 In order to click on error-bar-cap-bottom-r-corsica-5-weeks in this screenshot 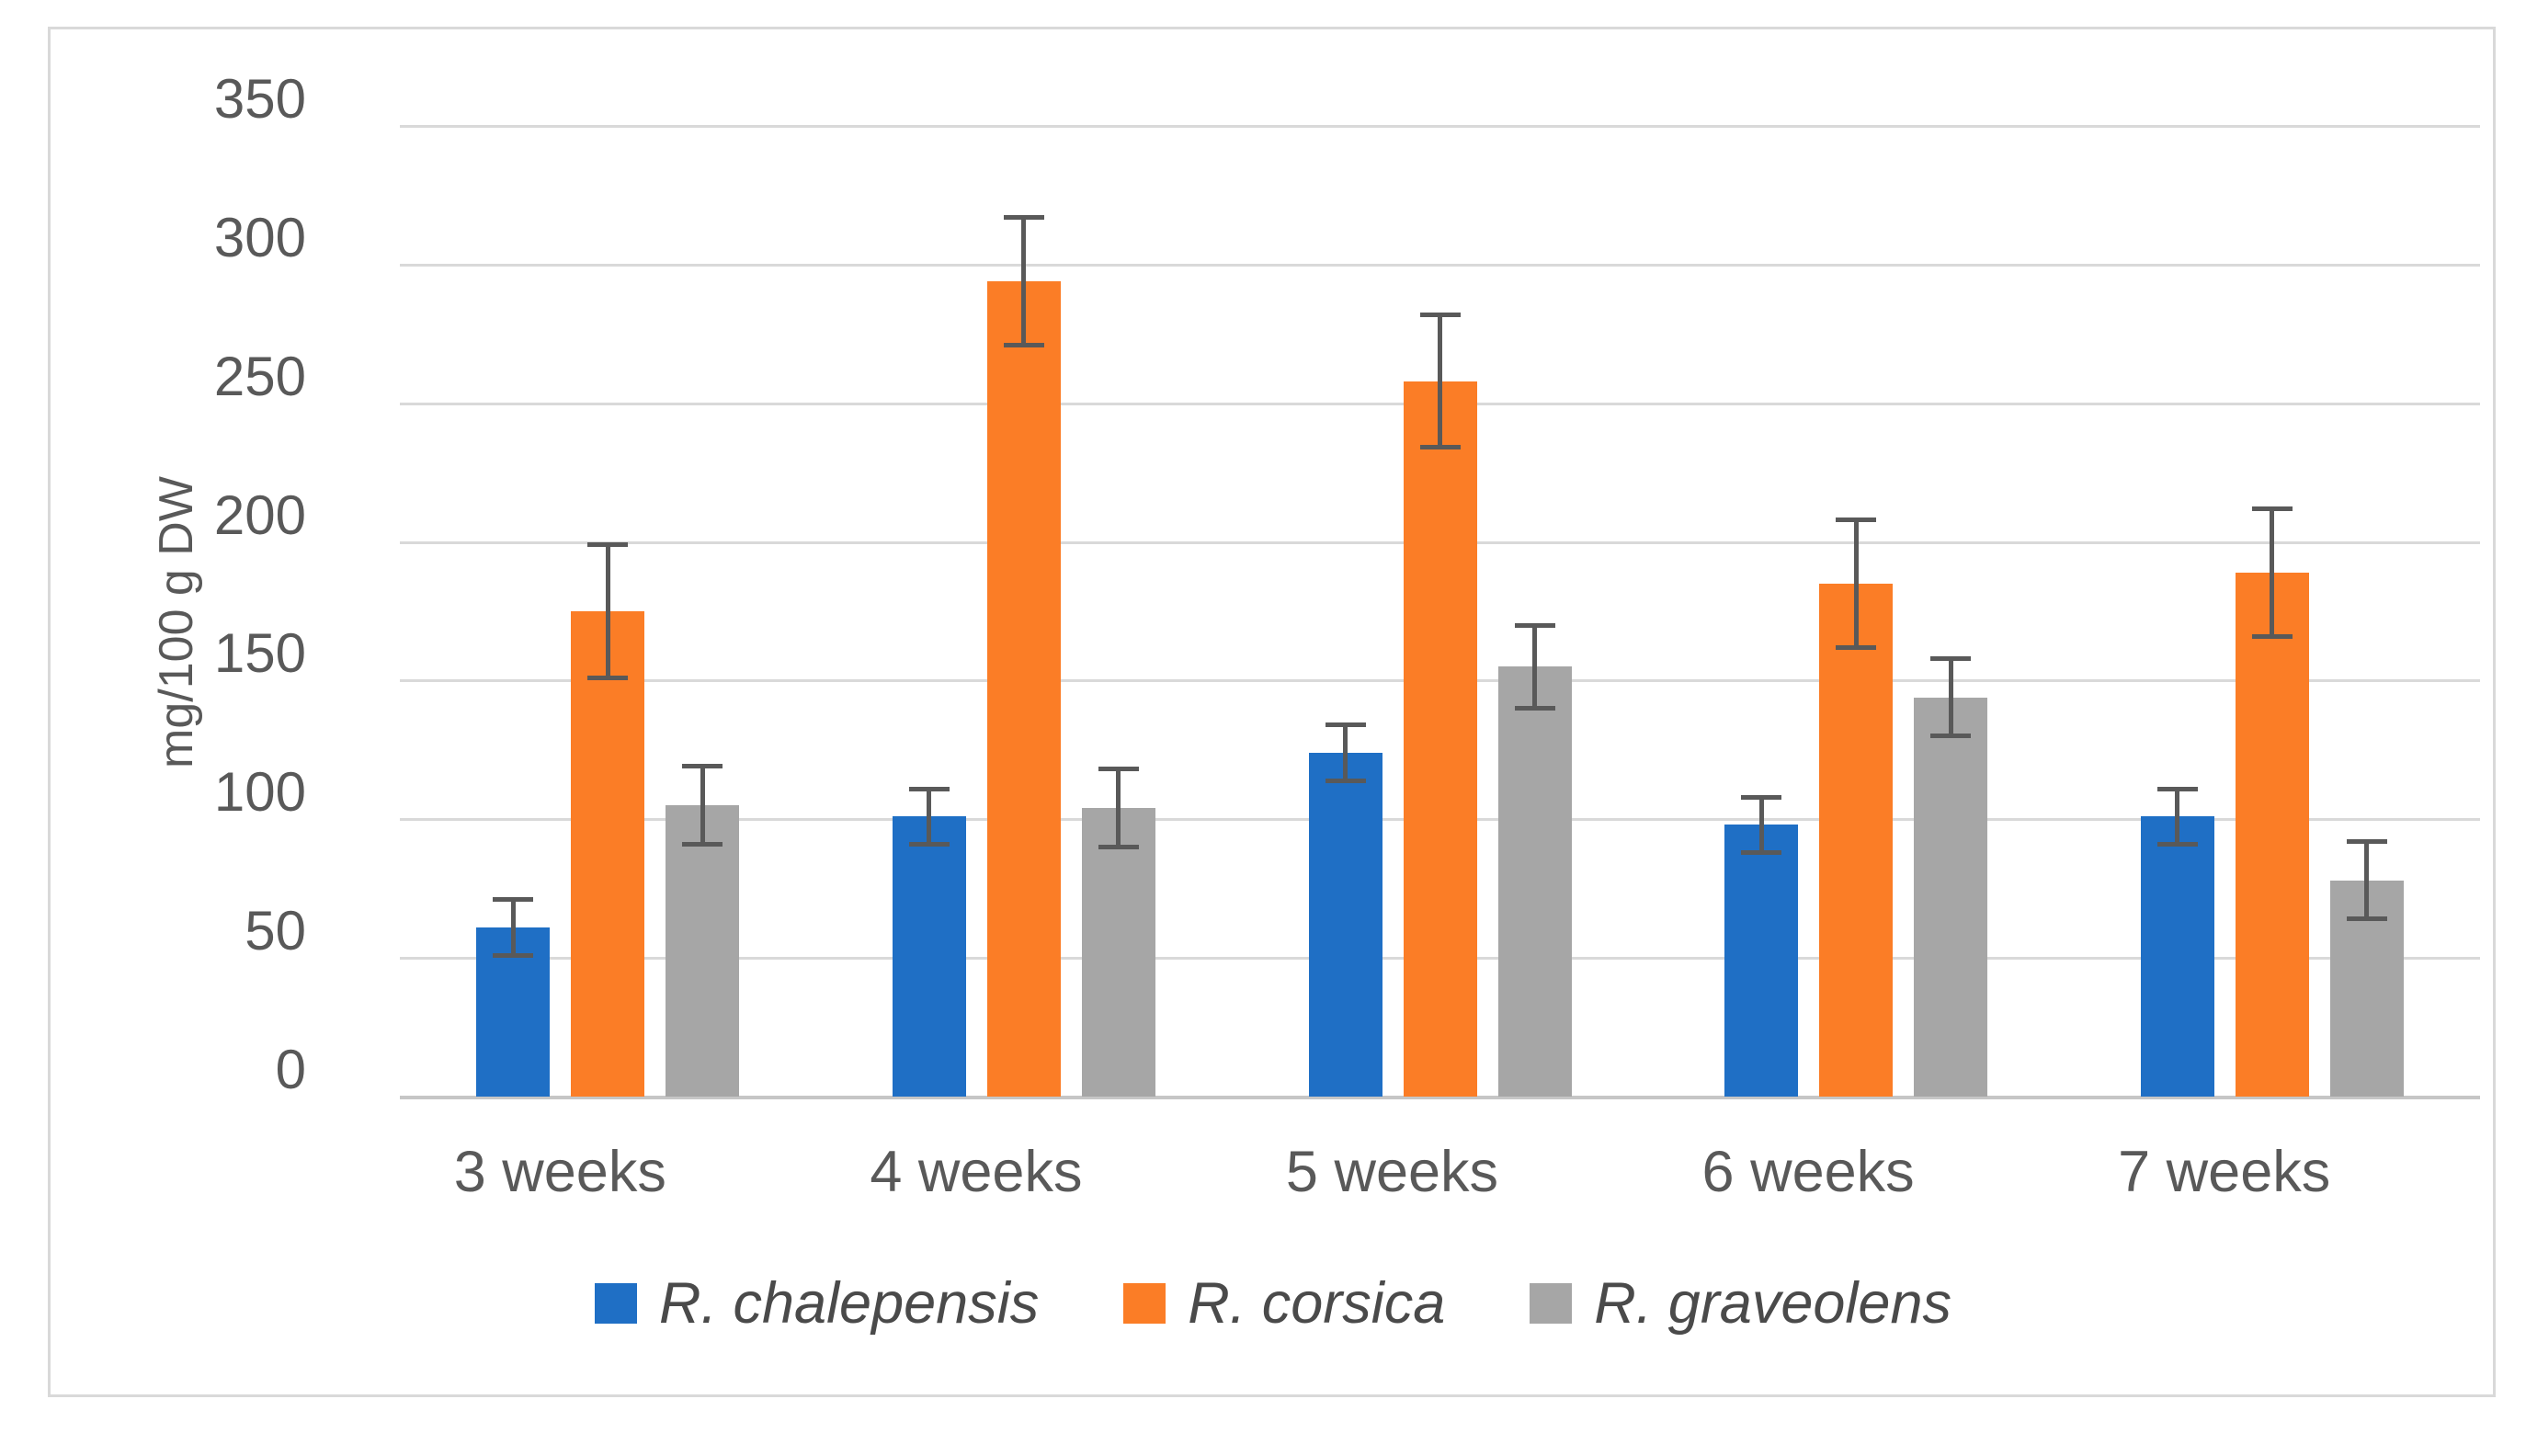, I will do `click(1440, 447)`.